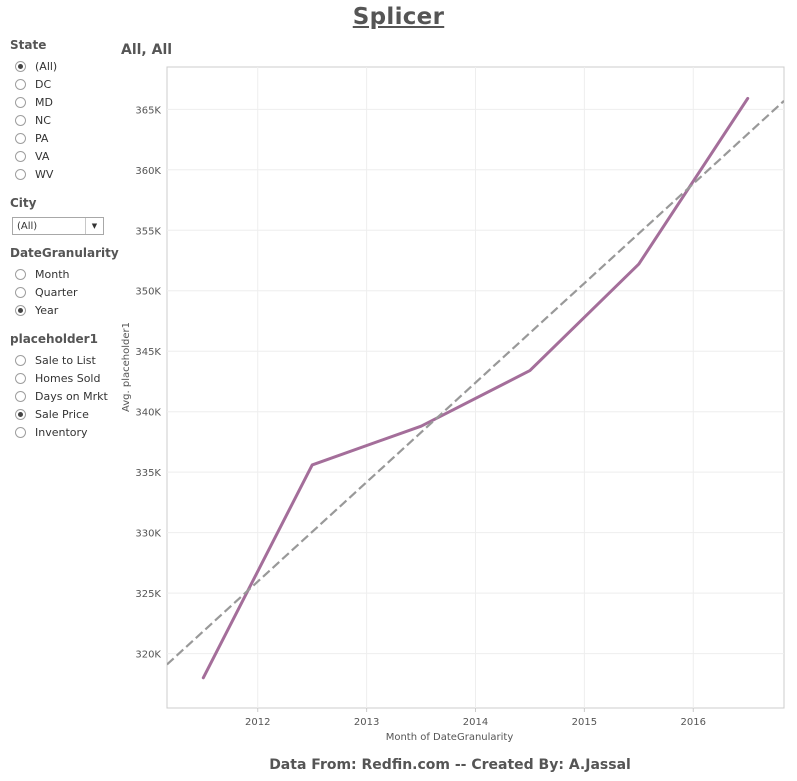 This screenshot has height=781, width=797. What do you see at coordinates (23, 203) in the screenshot?
I see `city-filter-title: City` at bounding box center [23, 203].